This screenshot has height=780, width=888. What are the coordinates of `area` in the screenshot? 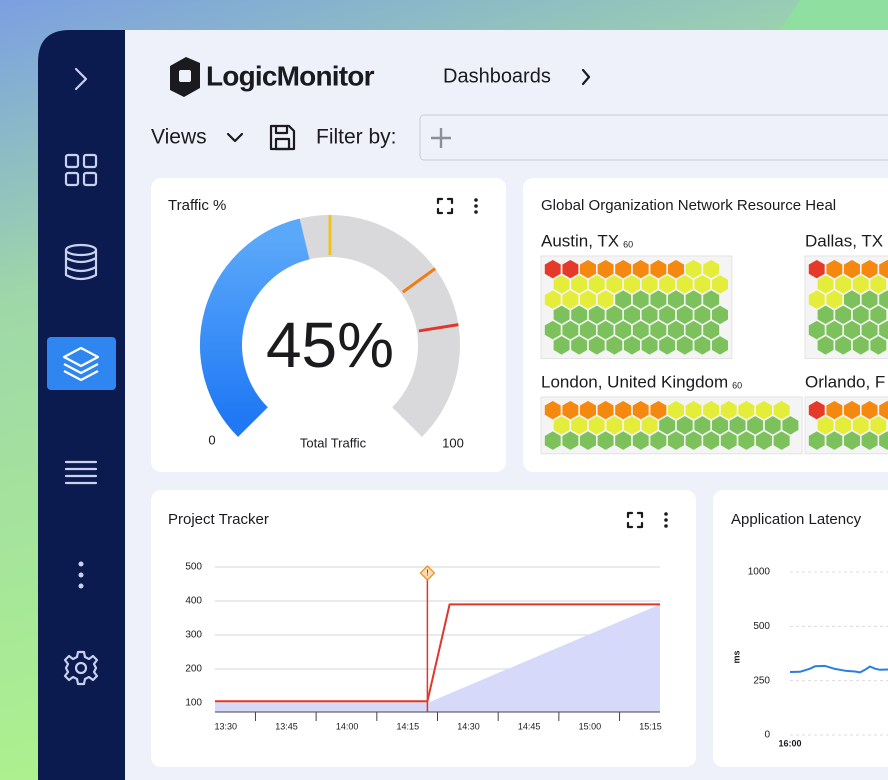 It's located at (437, 658).